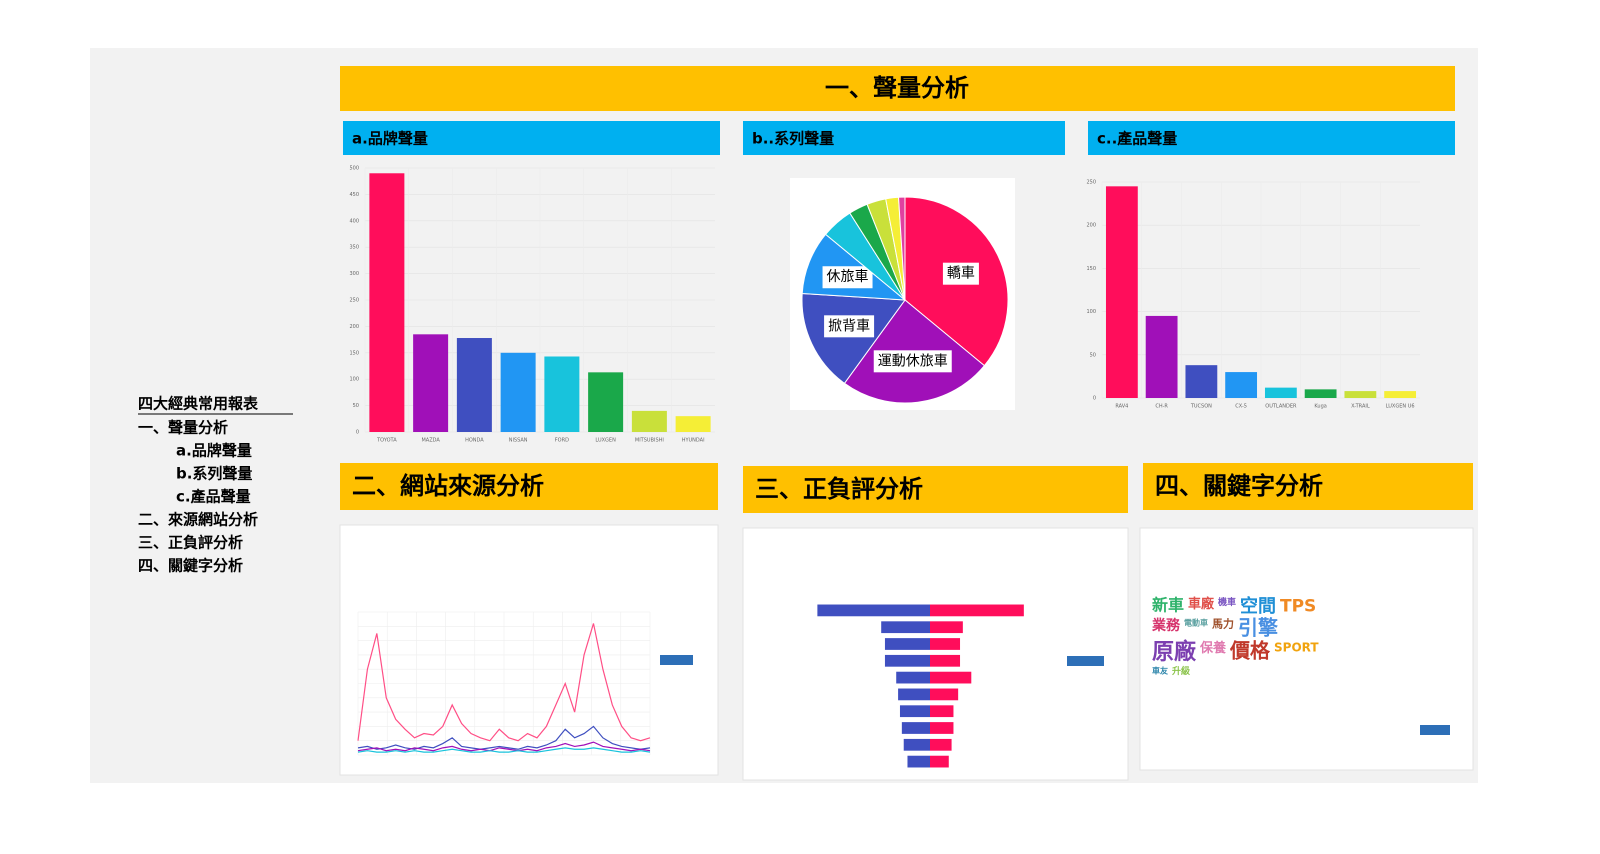 Image resolution: width=1600 pixels, height=854 pixels. Describe the element at coordinates (902, 248) in the screenshot. I see `pie-slice` at that location.